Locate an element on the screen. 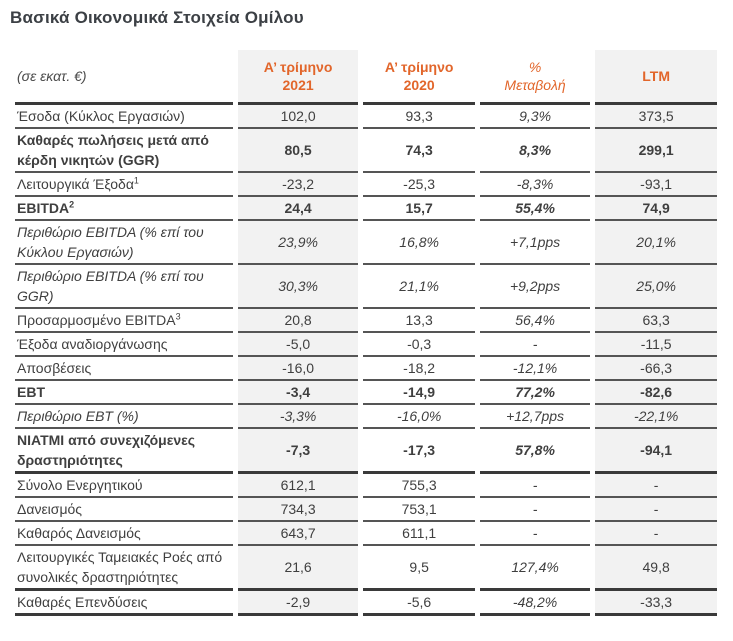  cell-q1-2021: 102,0 is located at coordinates (298, 117).